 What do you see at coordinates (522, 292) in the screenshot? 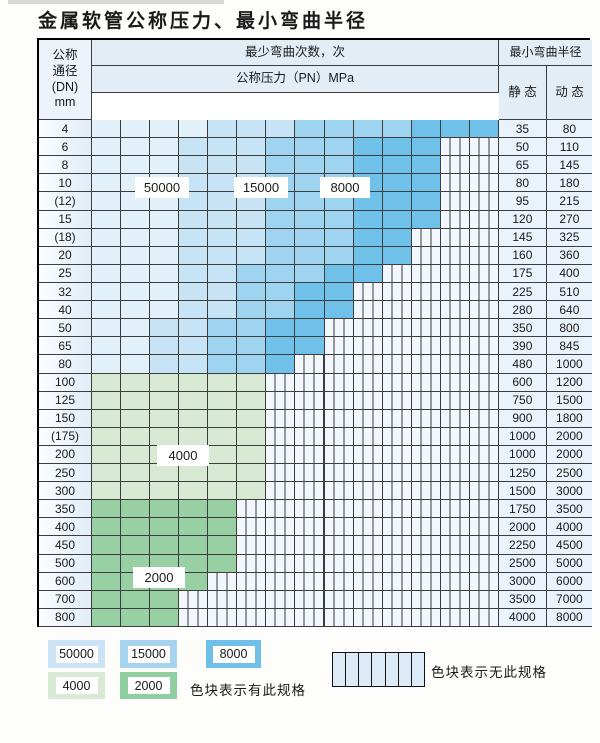
I see `static-radius-value: 225` at bounding box center [522, 292].